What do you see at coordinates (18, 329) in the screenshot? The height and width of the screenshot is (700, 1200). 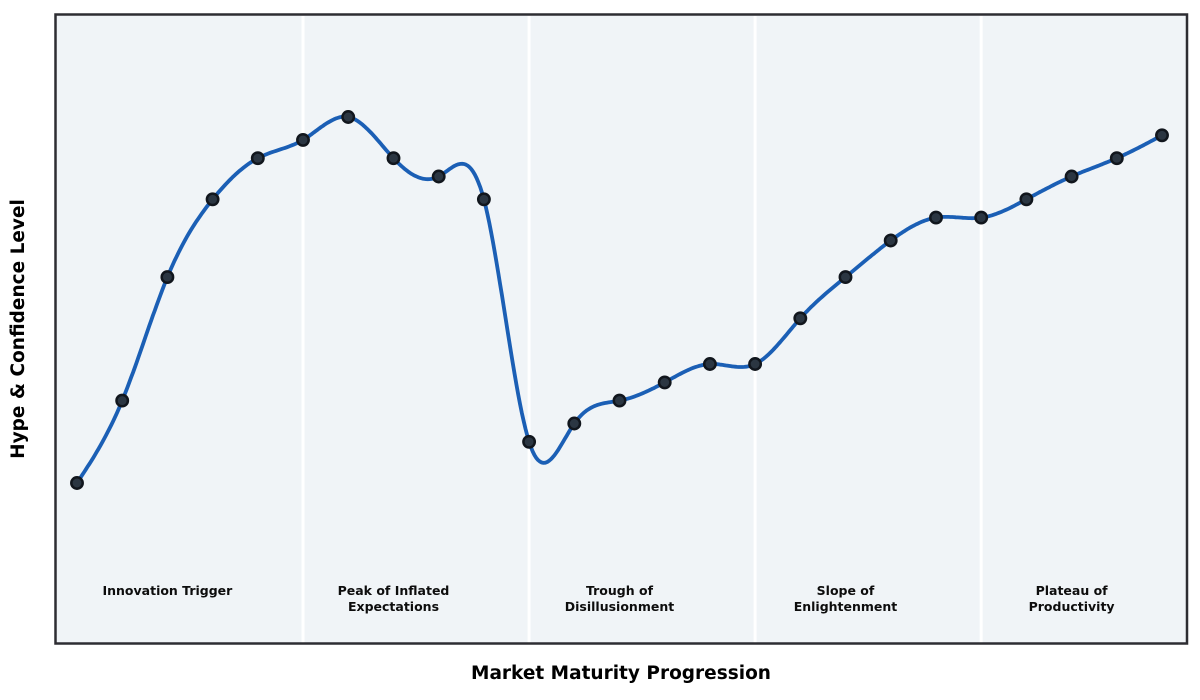 I see `y-axis-label: Hype & Confidence Level` at bounding box center [18, 329].